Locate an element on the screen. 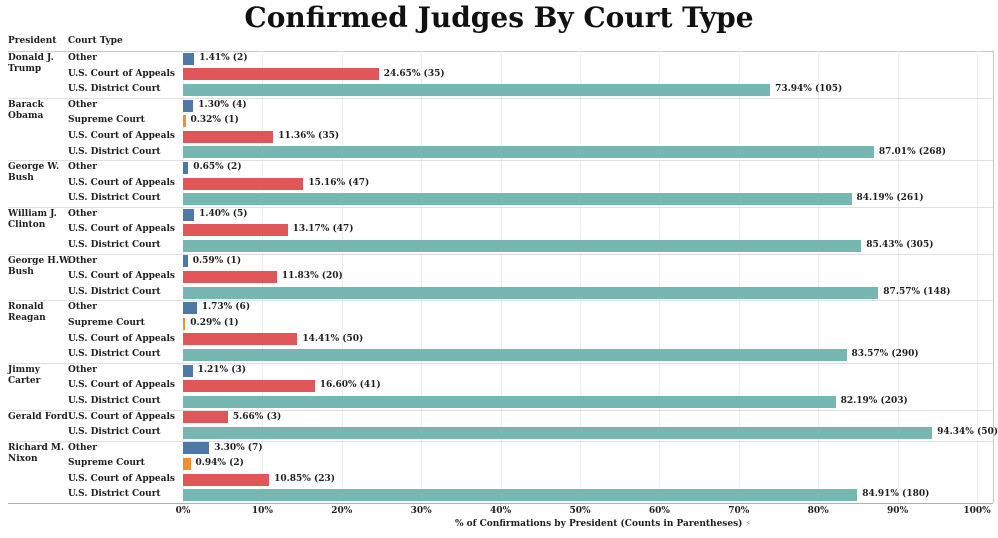 The height and width of the screenshot is (538, 998). bar-value-label: 94.34% (50) is located at coordinates (967, 432).